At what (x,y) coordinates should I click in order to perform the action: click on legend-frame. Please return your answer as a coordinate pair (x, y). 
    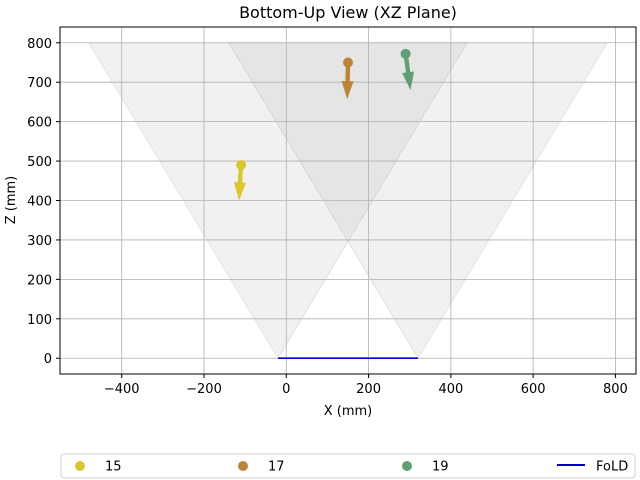
    Looking at the image, I should click on (348, 466).